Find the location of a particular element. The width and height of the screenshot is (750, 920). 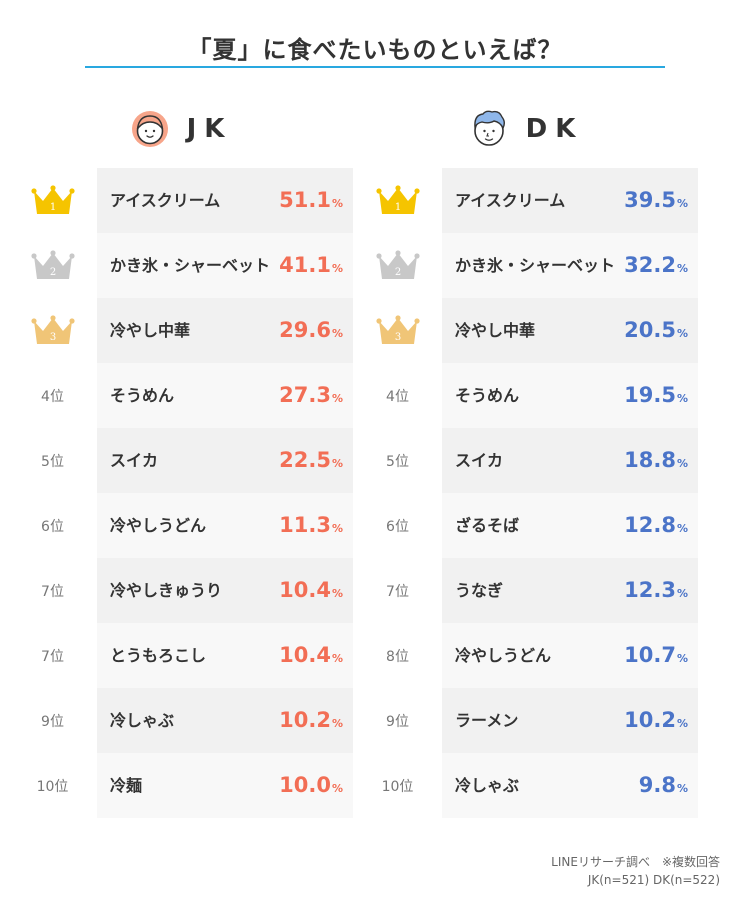

jk-value-label: 29.6% is located at coordinates (311, 330).